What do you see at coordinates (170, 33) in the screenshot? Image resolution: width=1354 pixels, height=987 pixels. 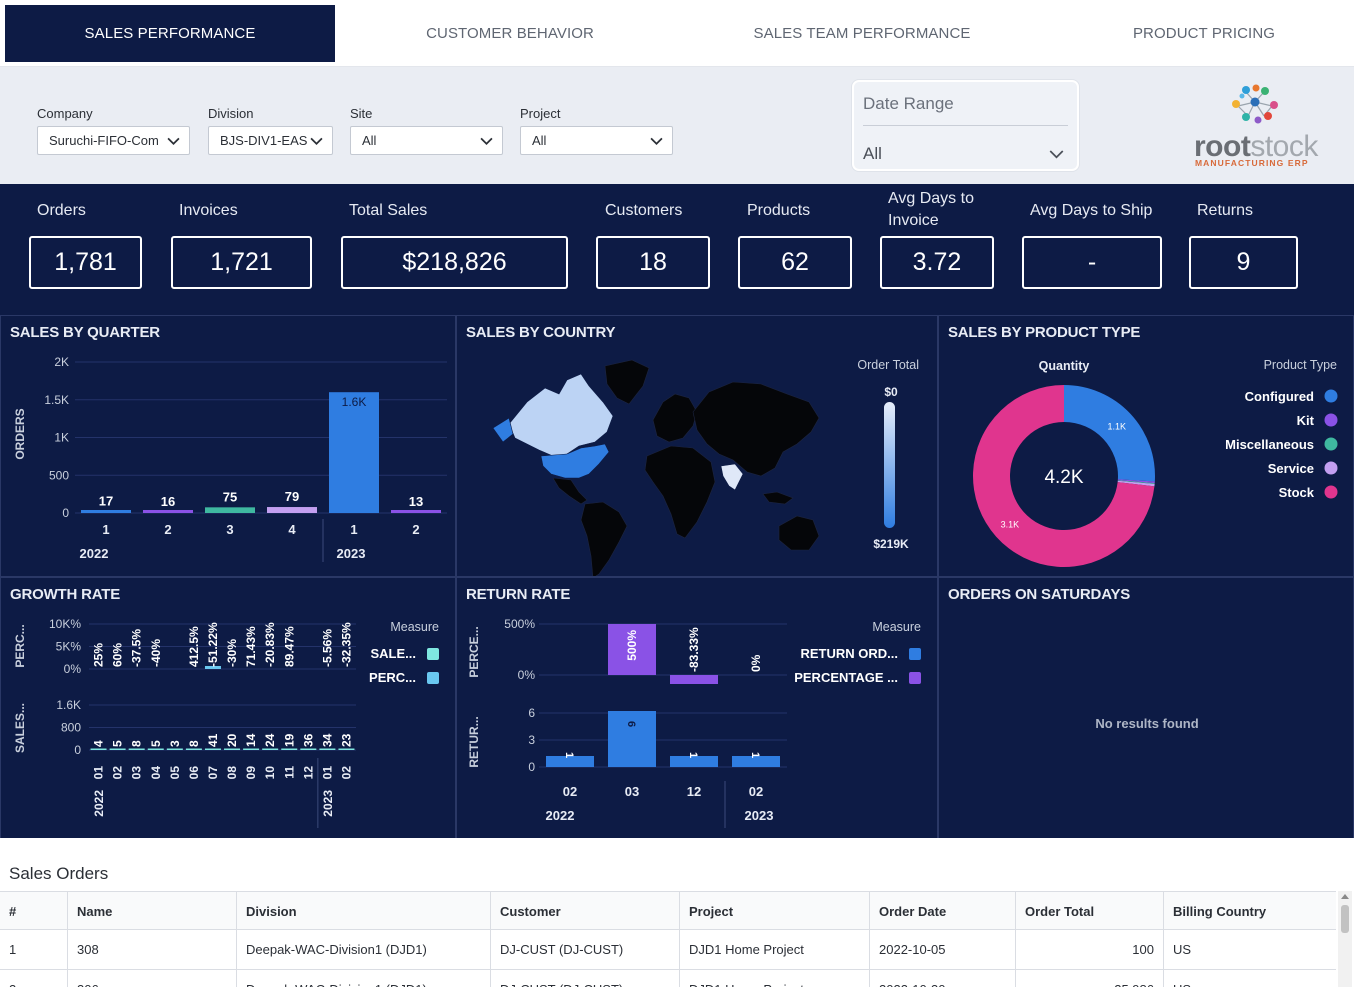 I see `tab-sales-performance: SALES PERFORMANCE` at bounding box center [170, 33].